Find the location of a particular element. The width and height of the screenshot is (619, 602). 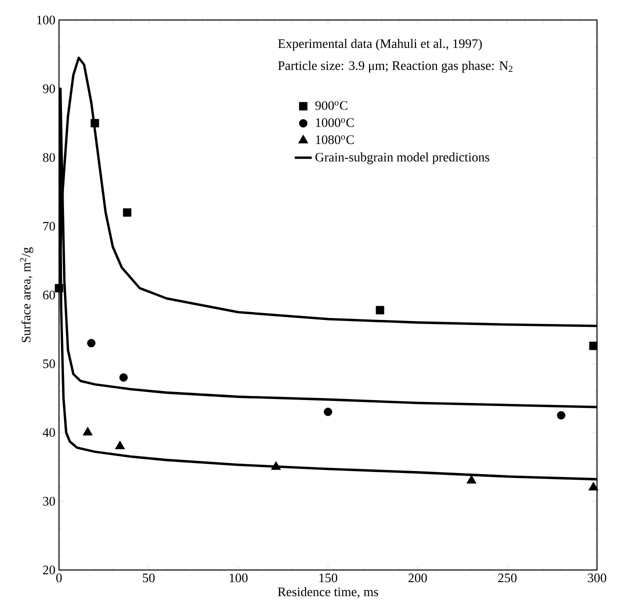

x-tick-label: 250 is located at coordinates (507, 578).